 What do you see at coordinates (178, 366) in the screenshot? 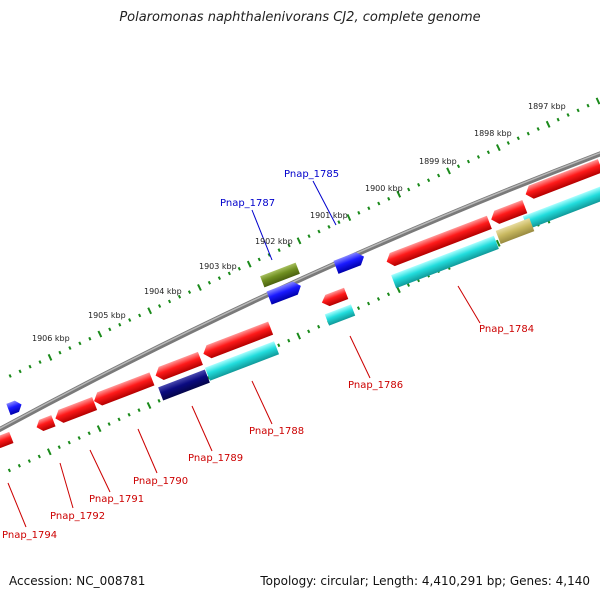
I see `gene-red-b` at bounding box center [178, 366].